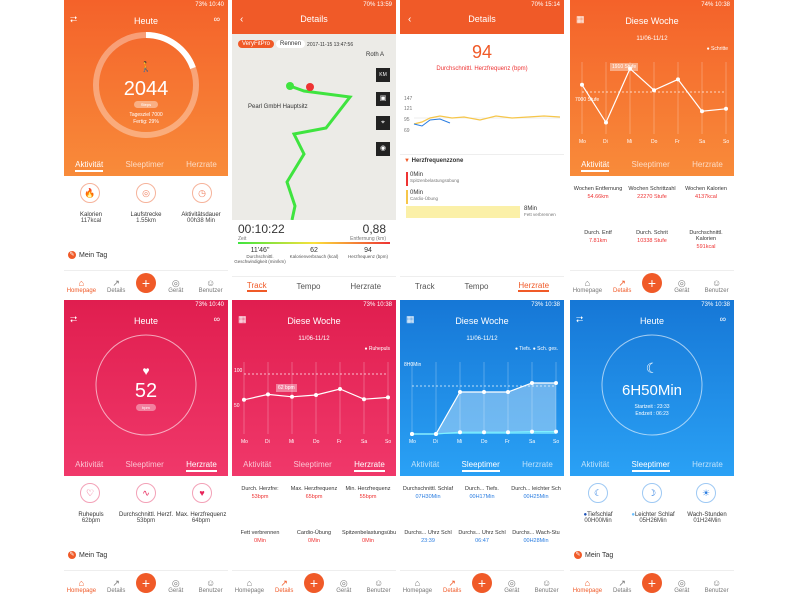  Describe the element at coordinates (368, 253) in the screenshot. I see `hr-stat: 94 Herzfrequenz (bpm)` at that location.